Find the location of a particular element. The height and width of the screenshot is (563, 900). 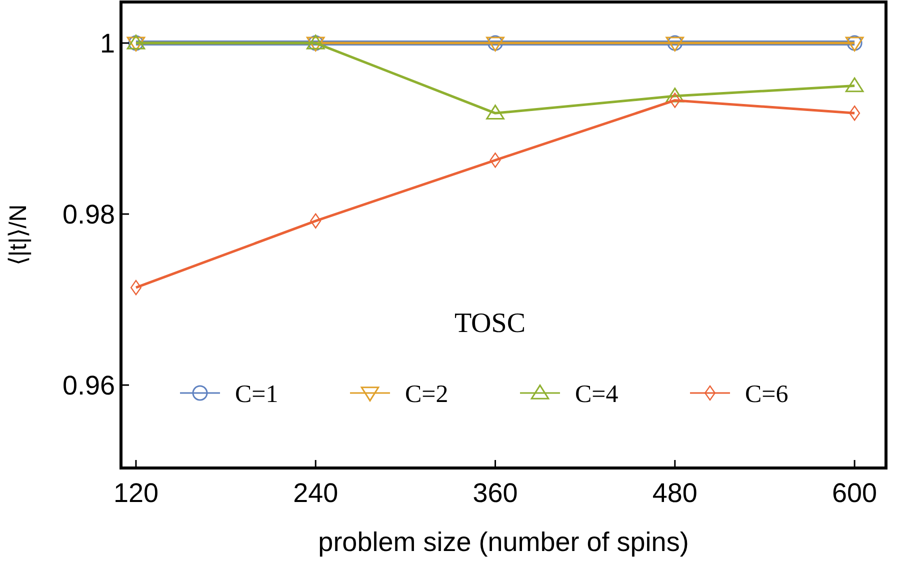

y-tick-label: 1 is located at coordinates (107, 43).